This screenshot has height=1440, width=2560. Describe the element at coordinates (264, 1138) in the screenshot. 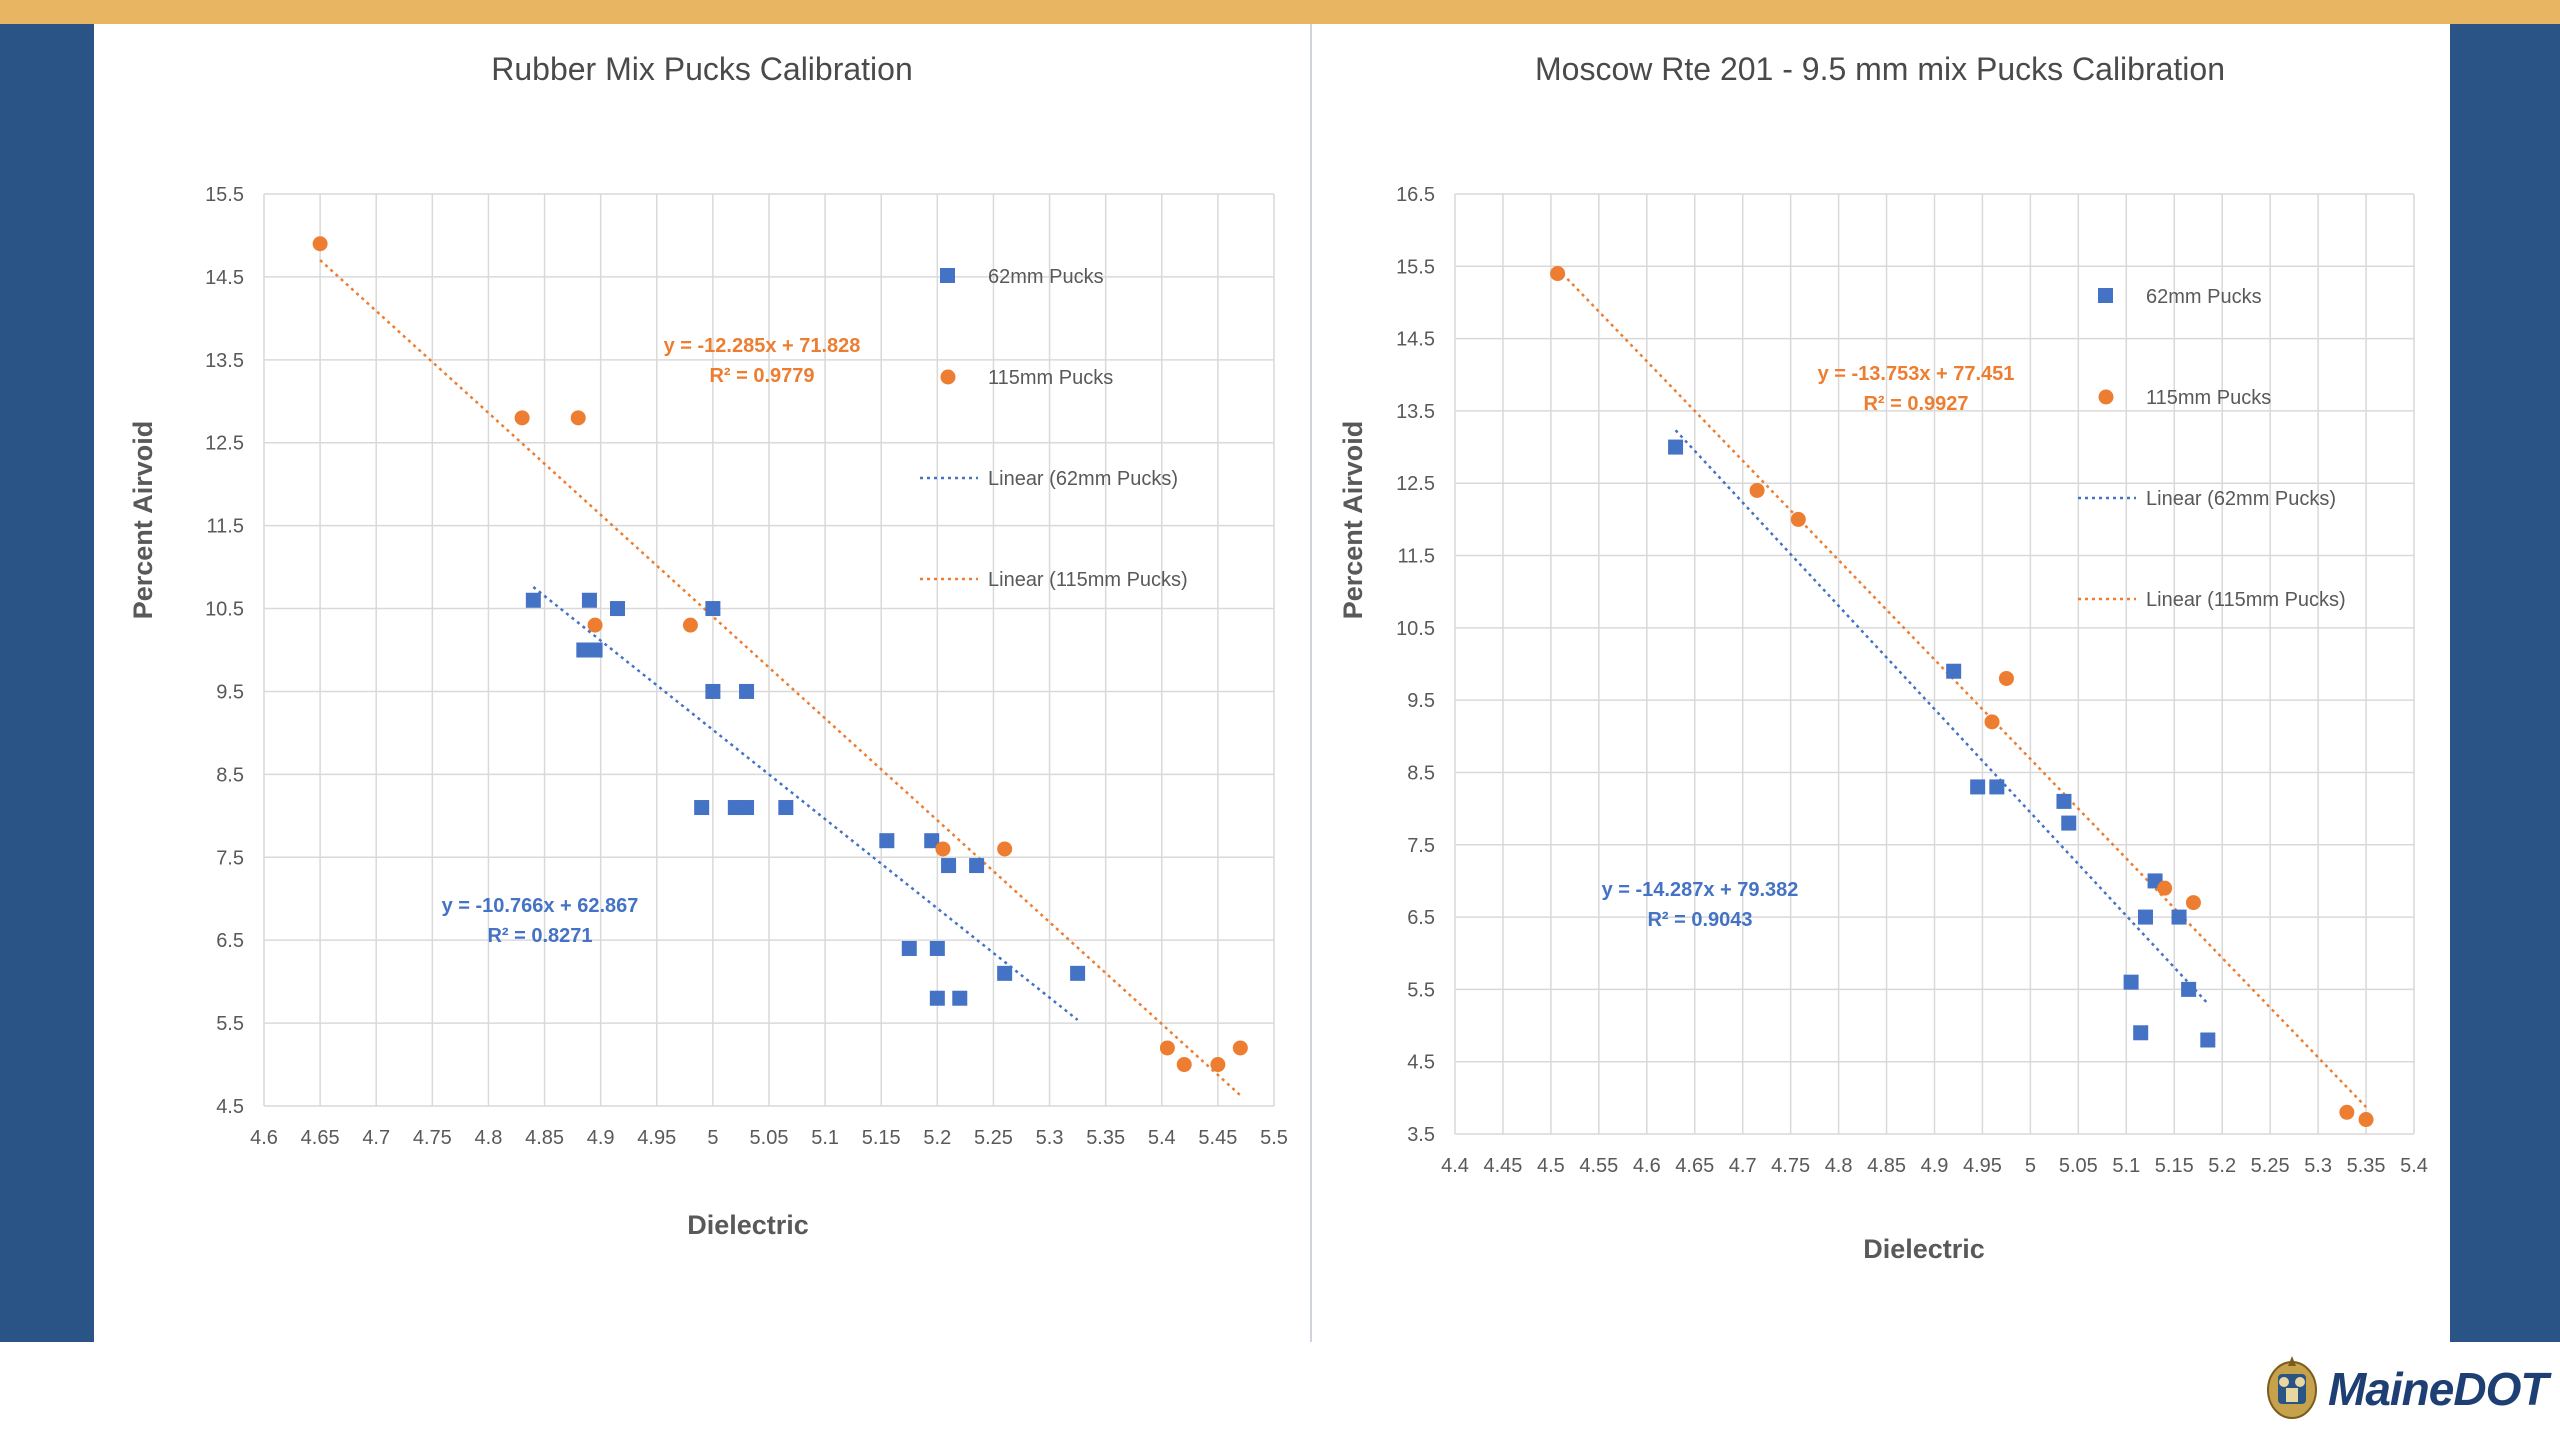

I see `x-tick-label: 4.6` at that location.